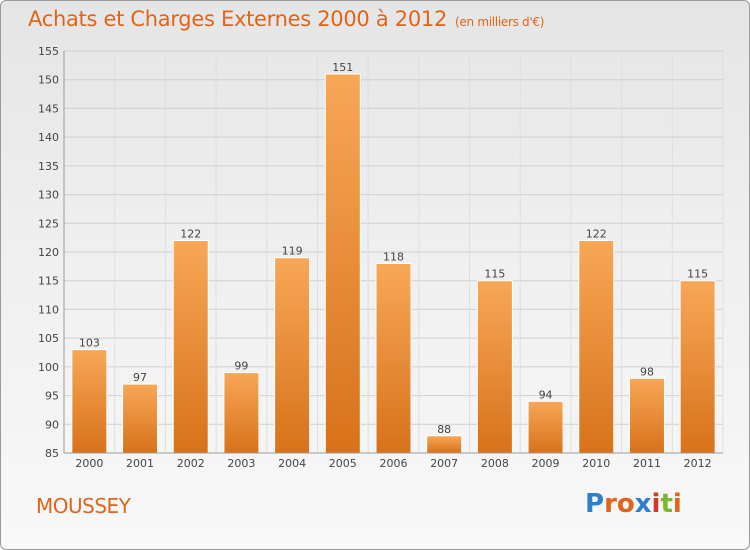  Describe the element at coordinates (500, 22) in the screenshot. I see `chart-subtitle: (en milliers d'€)` at that location.